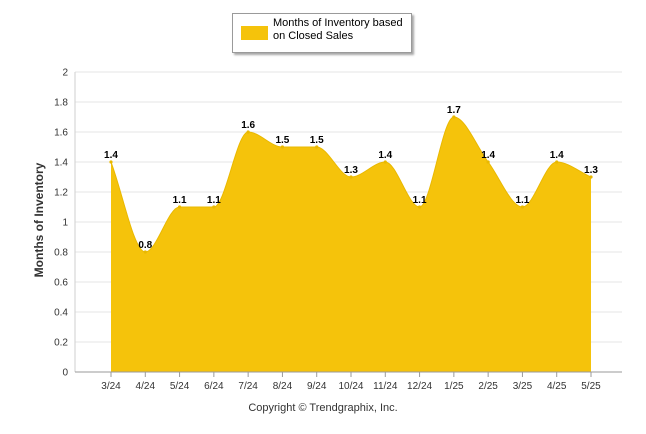 The width and height of the screenshot is (646, 434). Describe the element at coordinates (61, 103) in the screenshot. I see `y-tick-label: 1.8` at that location.